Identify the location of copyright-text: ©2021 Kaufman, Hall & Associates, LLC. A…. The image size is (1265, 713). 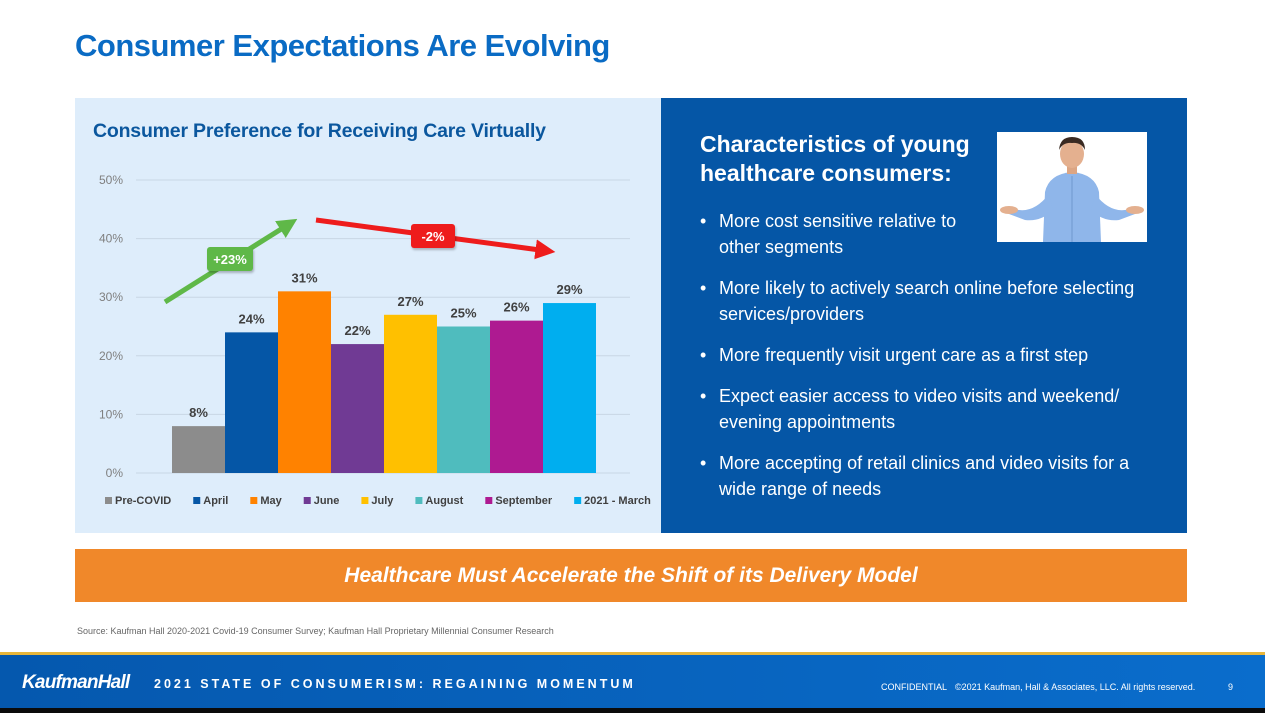
(1075, 687).